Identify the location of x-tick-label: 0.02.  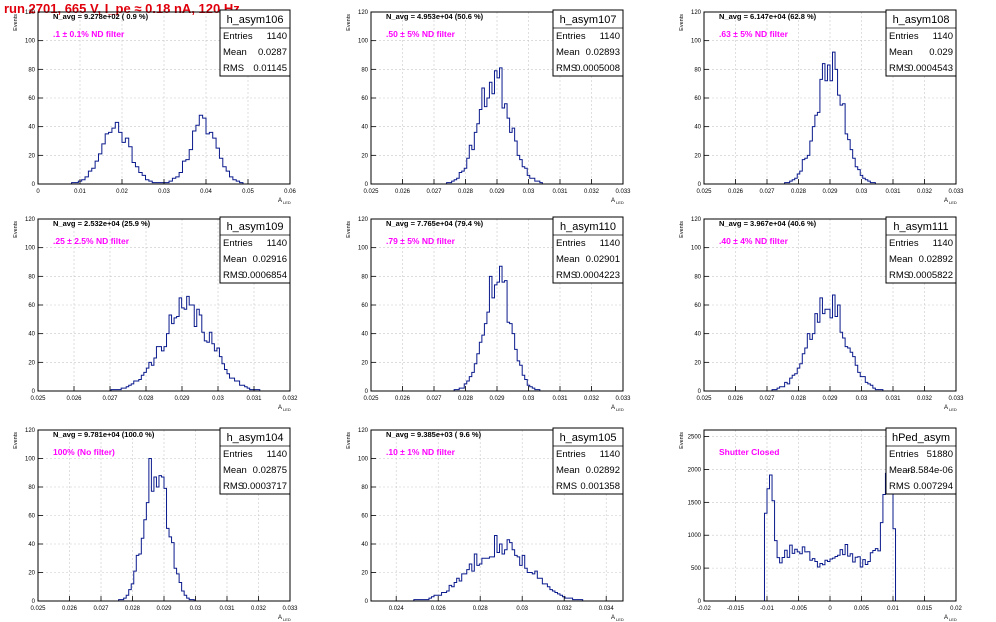
(956, 609).